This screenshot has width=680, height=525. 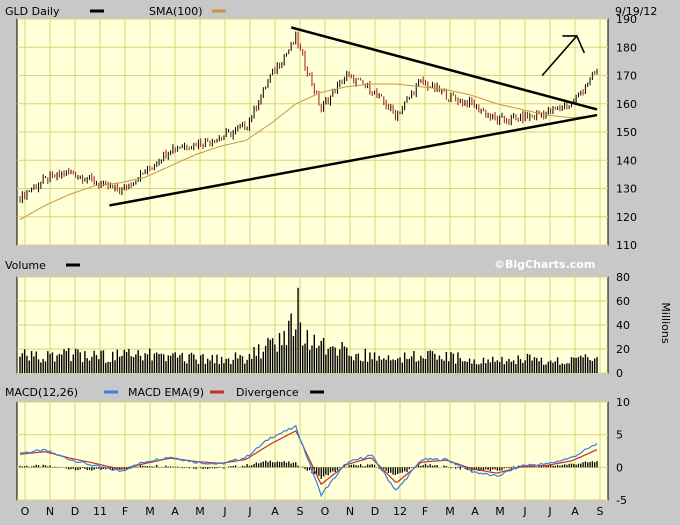 I want to click on watermark: ©BigCharts.com, so click(x=544, y=264).